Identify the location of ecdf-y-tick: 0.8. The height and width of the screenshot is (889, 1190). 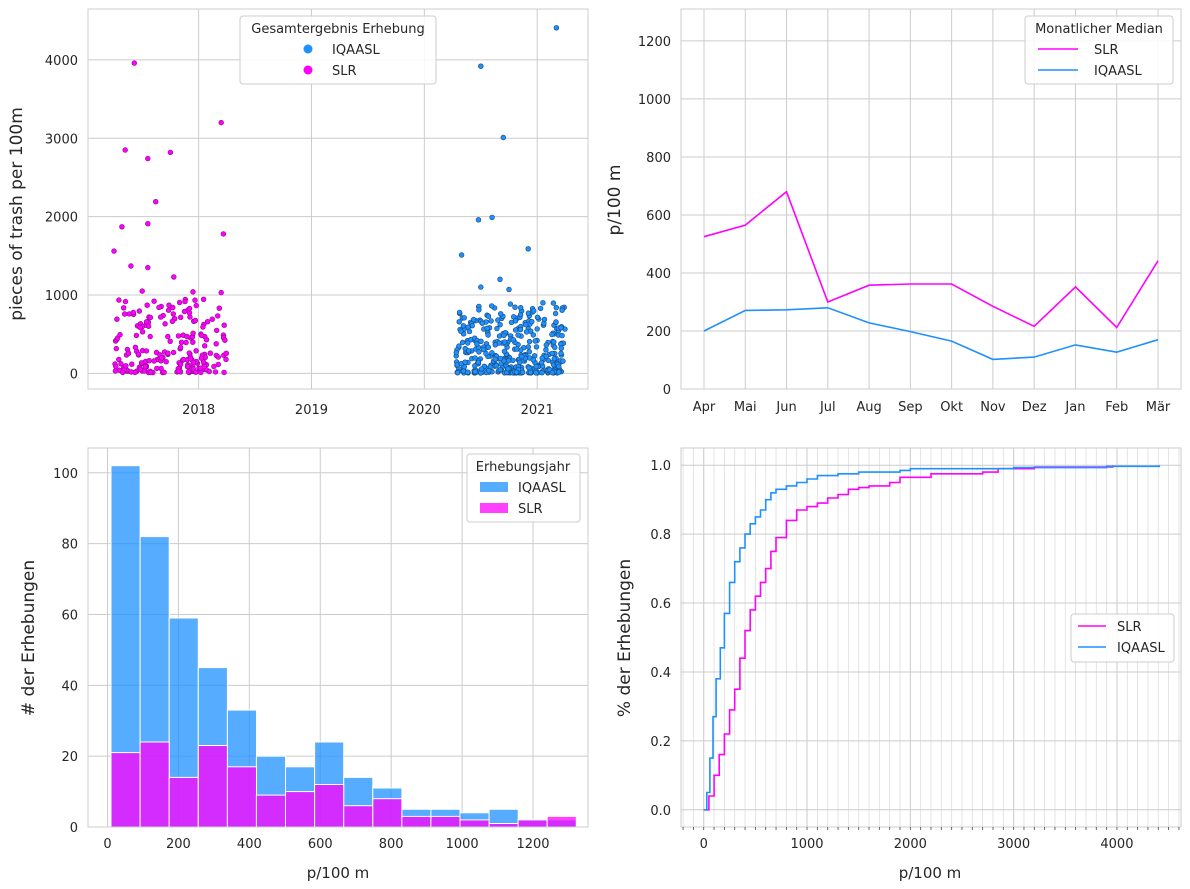
(660, 535).